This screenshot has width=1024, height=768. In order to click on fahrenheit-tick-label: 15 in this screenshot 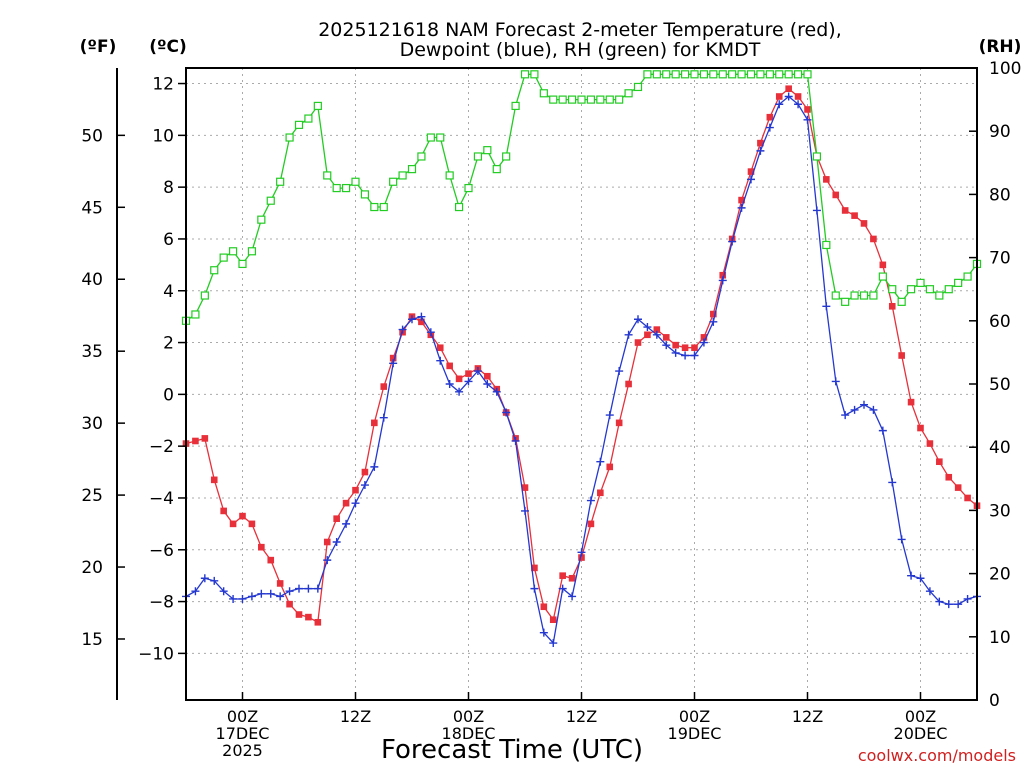, I will do `click(92, 640)`.